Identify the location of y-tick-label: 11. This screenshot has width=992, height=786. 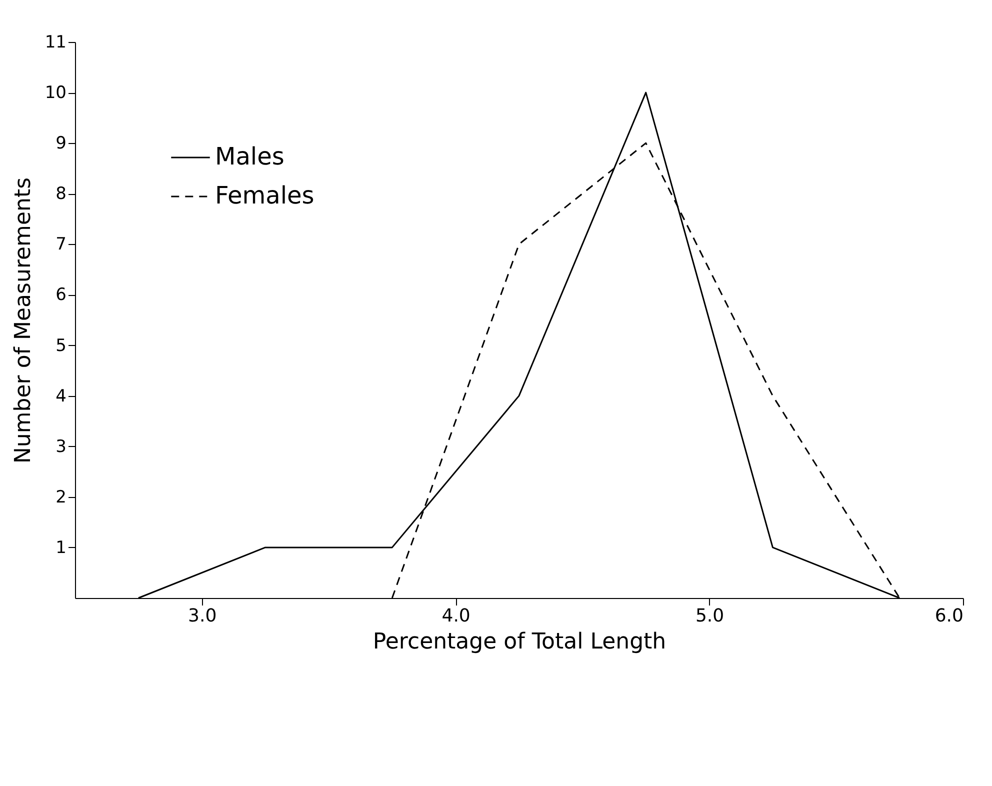
(55, 42).